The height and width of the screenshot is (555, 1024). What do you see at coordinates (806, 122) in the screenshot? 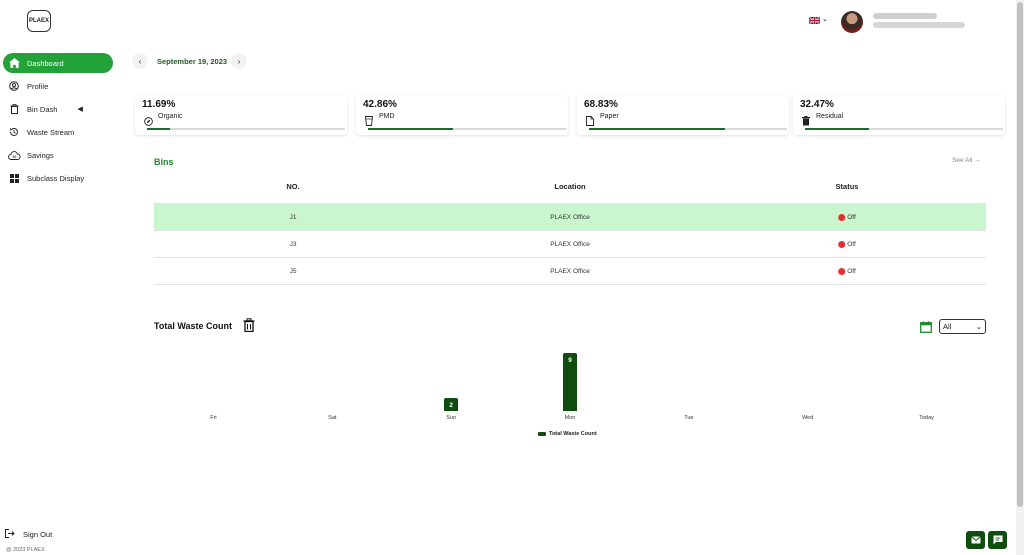
I see `bin-icon` at bounding box center [806, 122].